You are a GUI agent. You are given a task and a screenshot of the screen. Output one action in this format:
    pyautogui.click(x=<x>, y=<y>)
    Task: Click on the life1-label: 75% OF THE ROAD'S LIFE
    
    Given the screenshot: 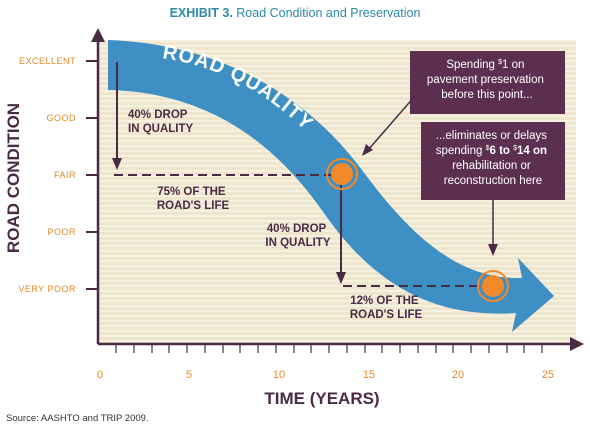 What is the action you would take?
    pyautogui.click(x=193, y=199)
    